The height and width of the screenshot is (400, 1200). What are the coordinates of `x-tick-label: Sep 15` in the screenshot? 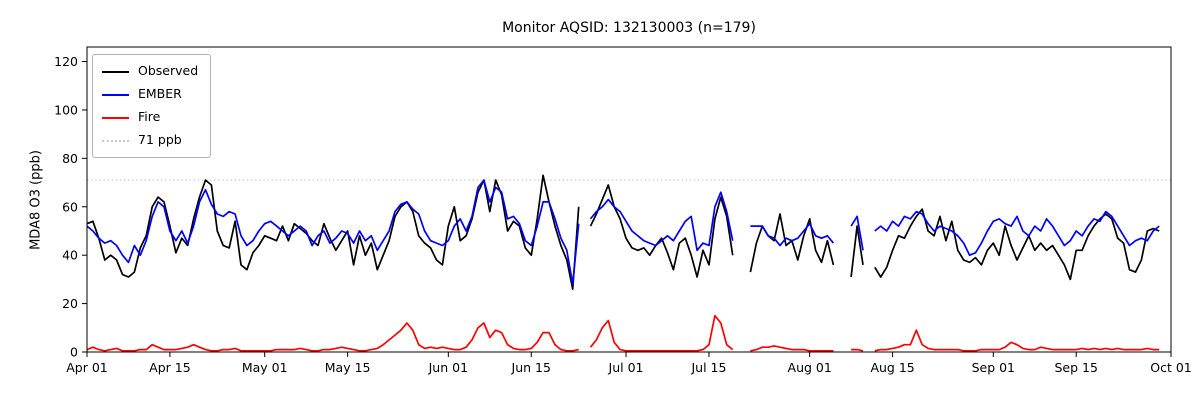 It's located at (1075, 367).